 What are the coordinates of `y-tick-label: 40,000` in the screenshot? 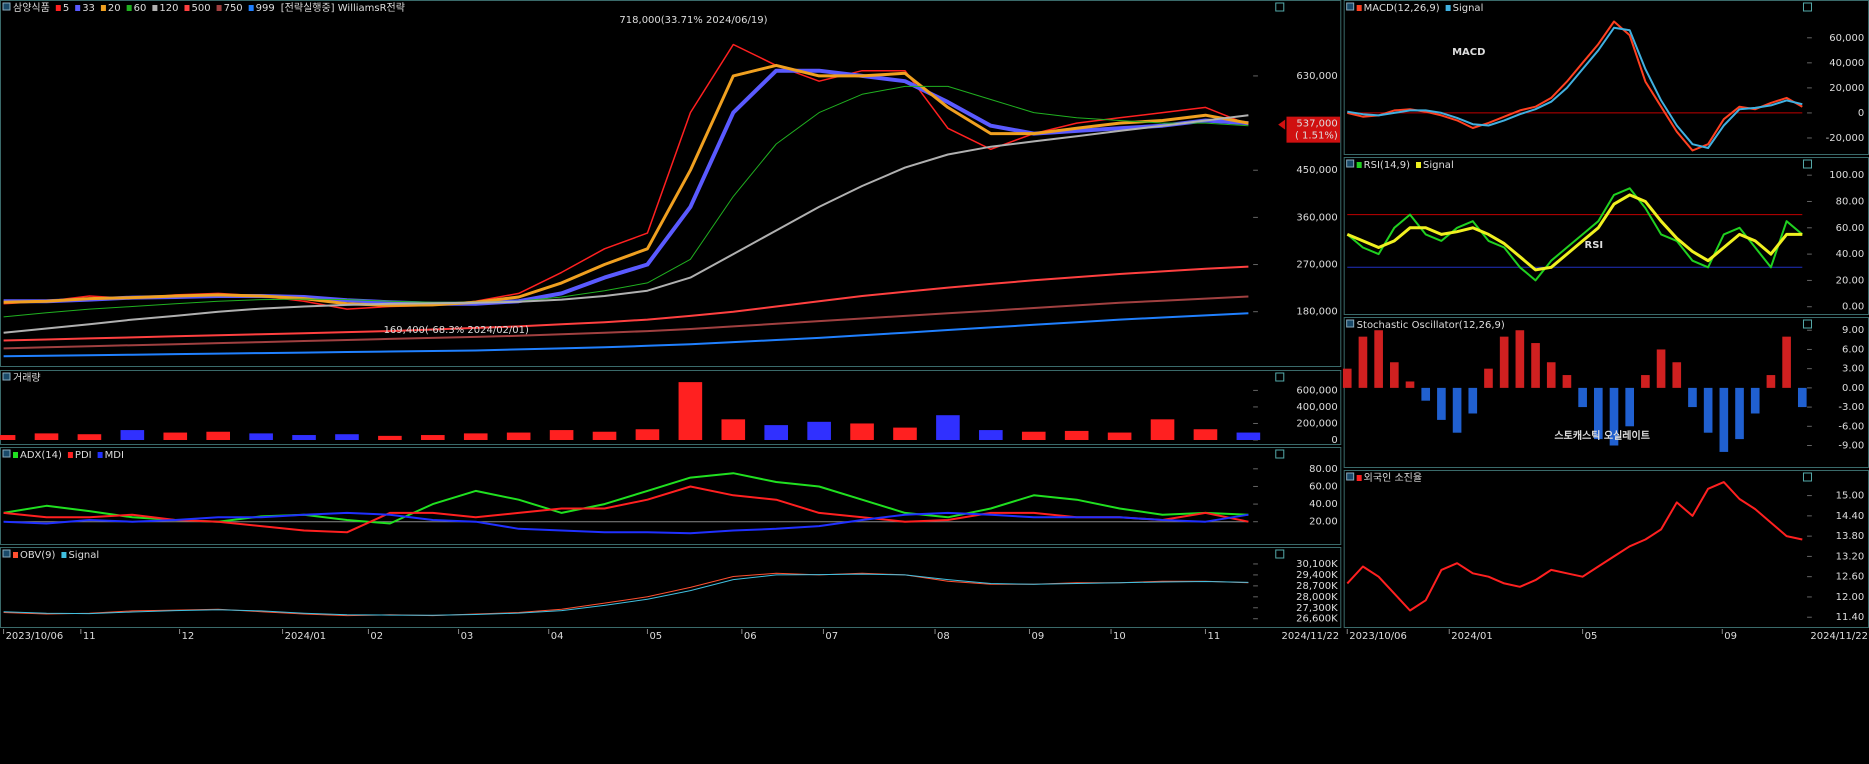 It's located at (1846, 63).